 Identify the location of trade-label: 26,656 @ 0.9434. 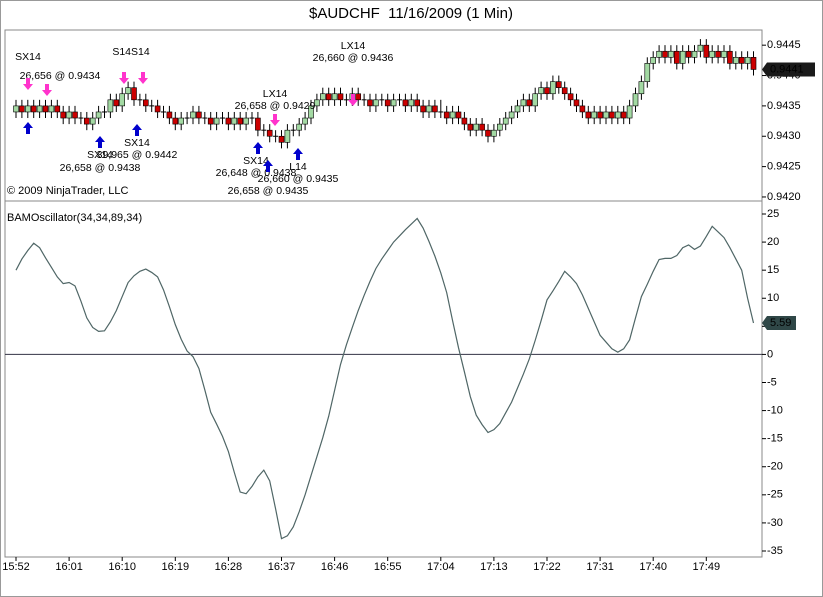
(60, 76).